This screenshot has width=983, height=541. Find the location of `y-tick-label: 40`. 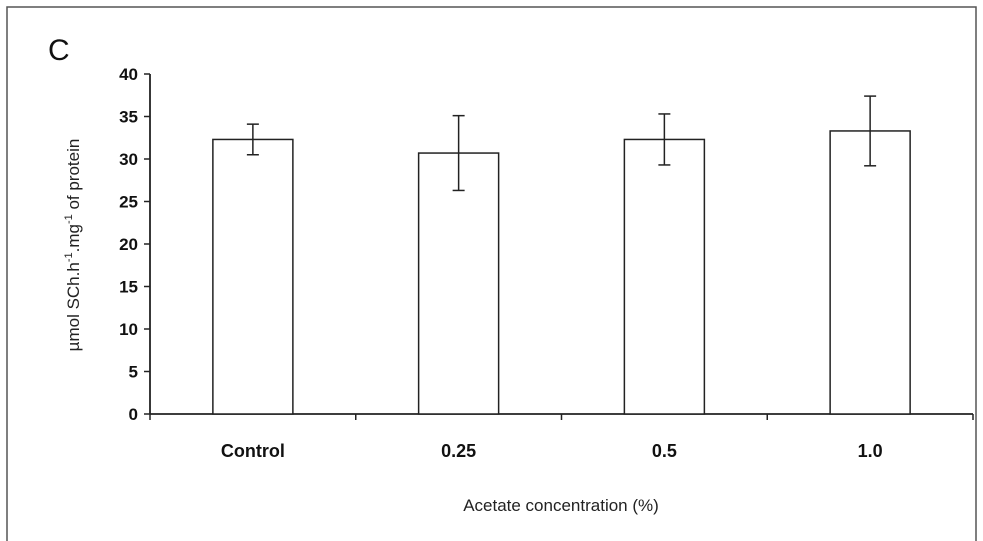

y-tick-label: 40 is located at coordinates (128, 74).